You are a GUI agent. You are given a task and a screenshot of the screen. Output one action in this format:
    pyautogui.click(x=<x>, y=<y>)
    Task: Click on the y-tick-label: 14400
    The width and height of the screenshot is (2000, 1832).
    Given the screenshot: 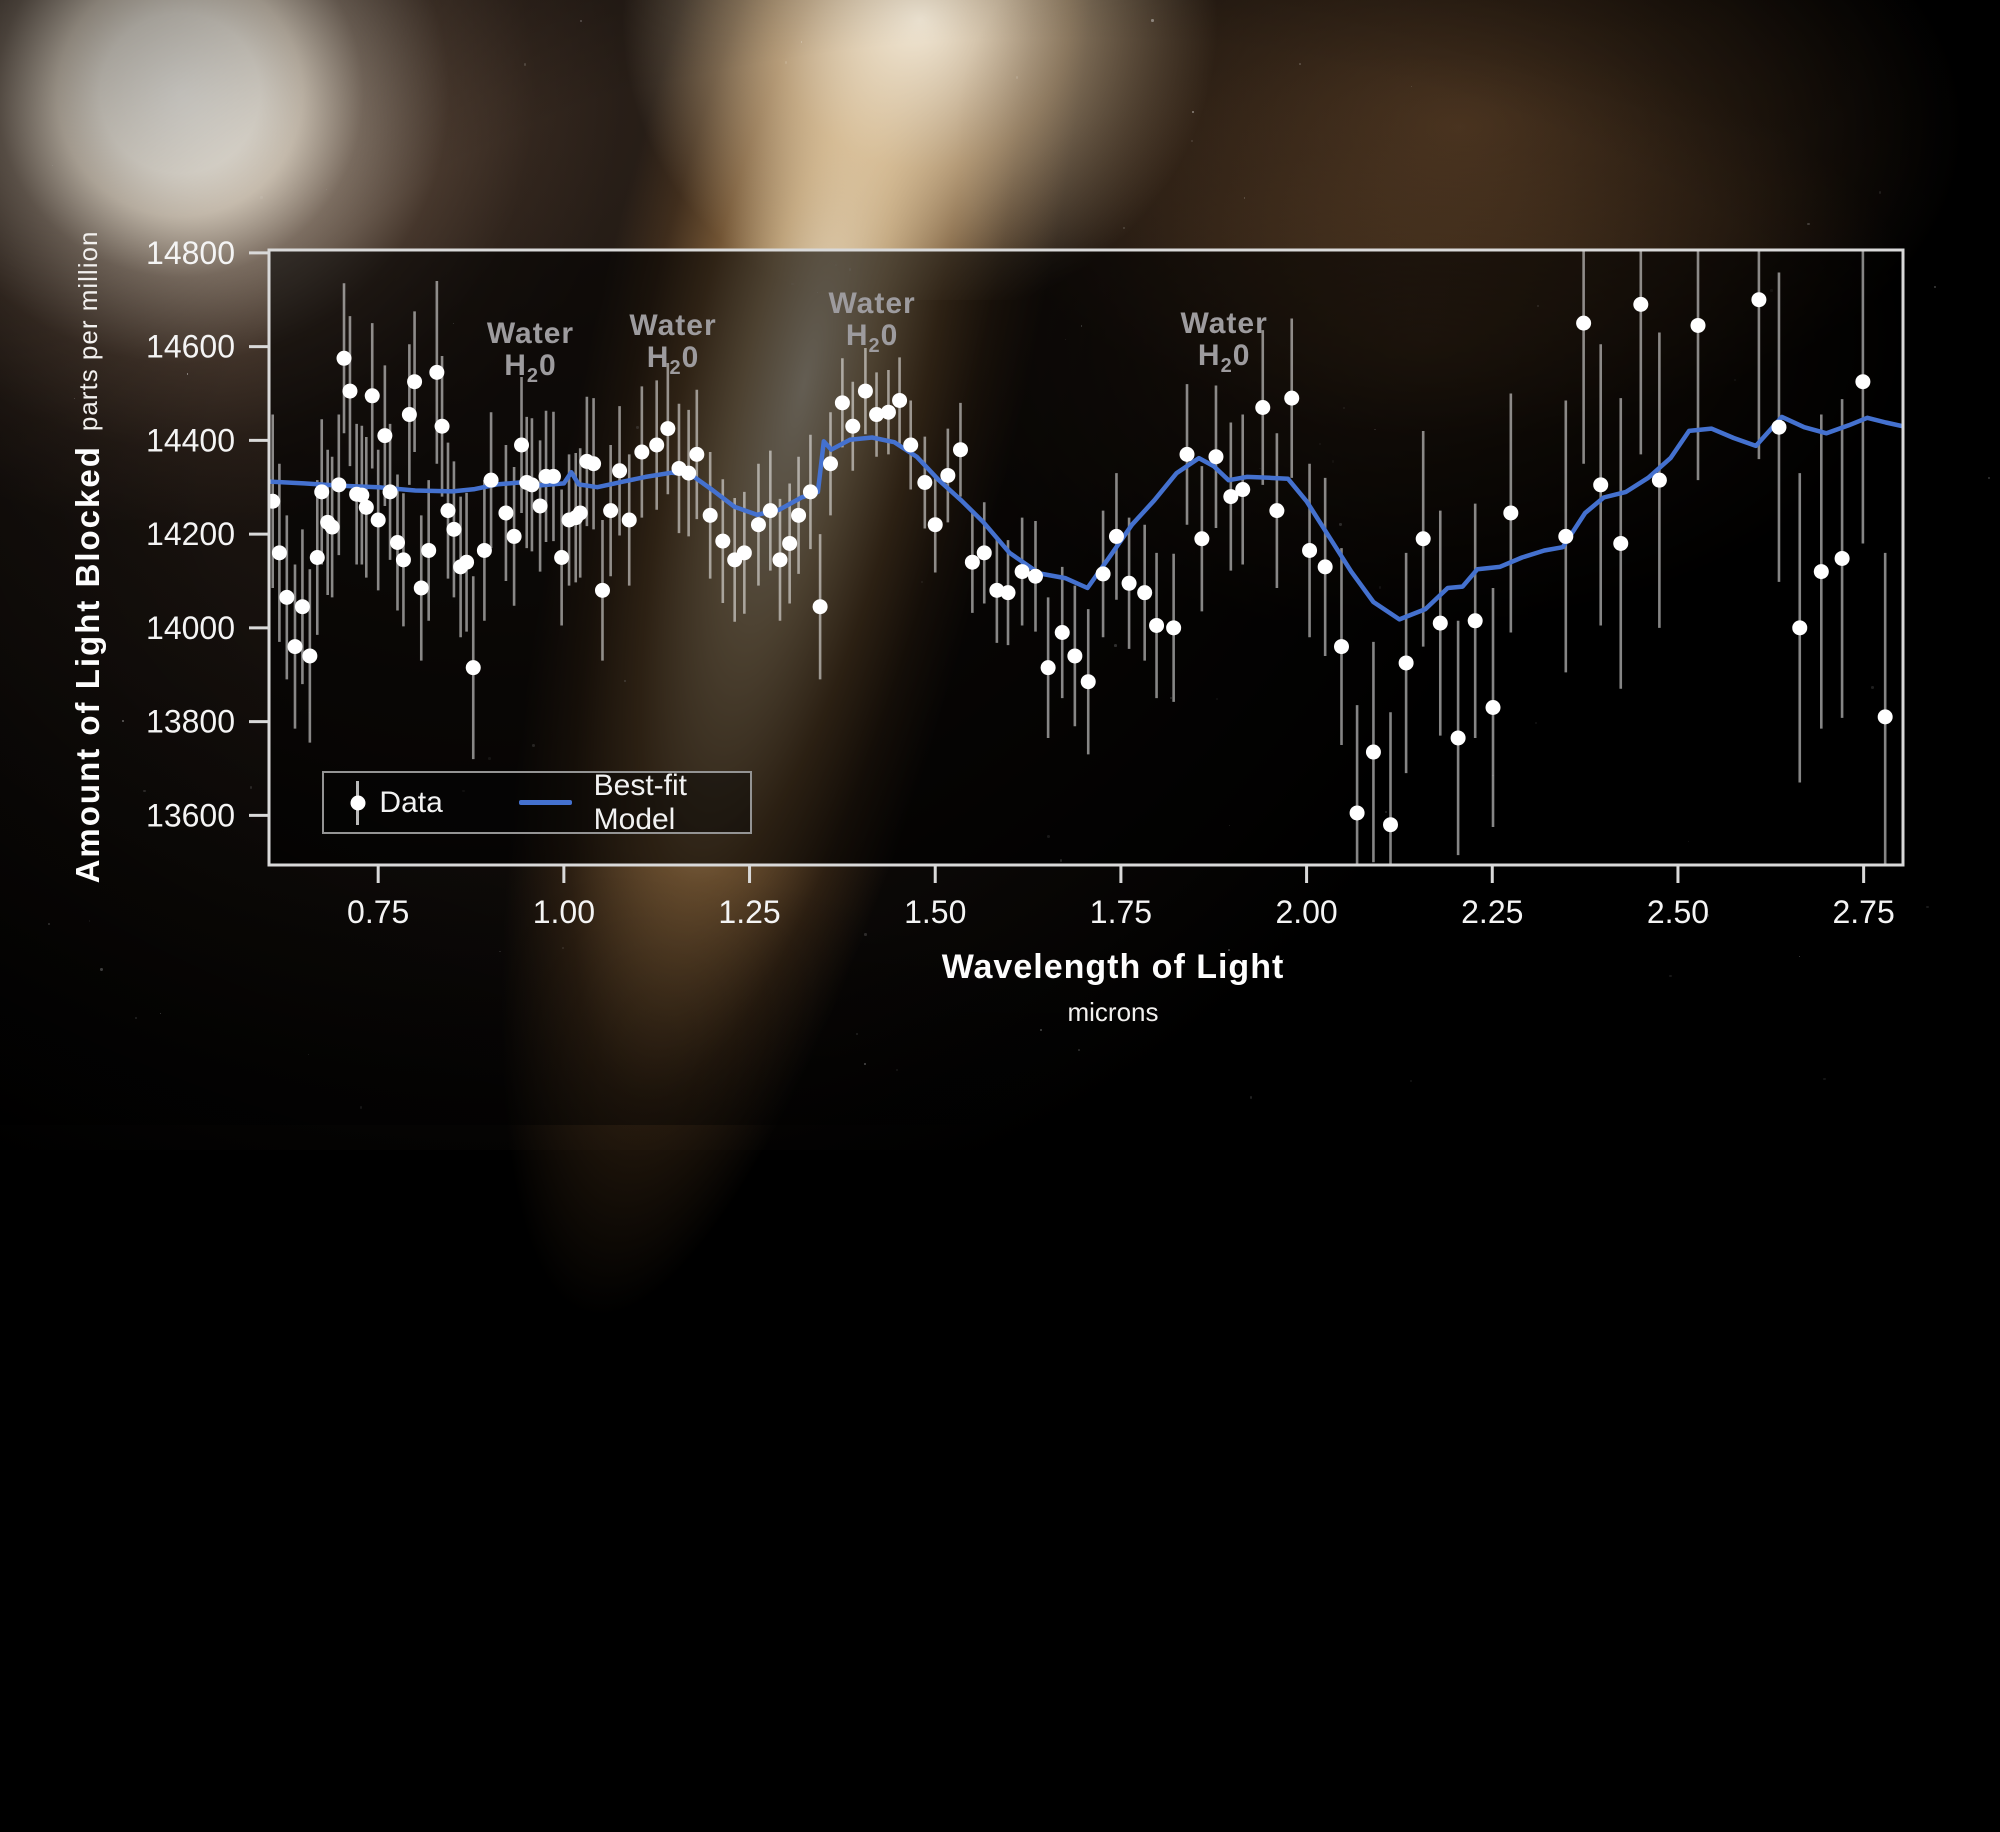 What is the action you would take?
    pyautogui.click(x=190, y=440)
    